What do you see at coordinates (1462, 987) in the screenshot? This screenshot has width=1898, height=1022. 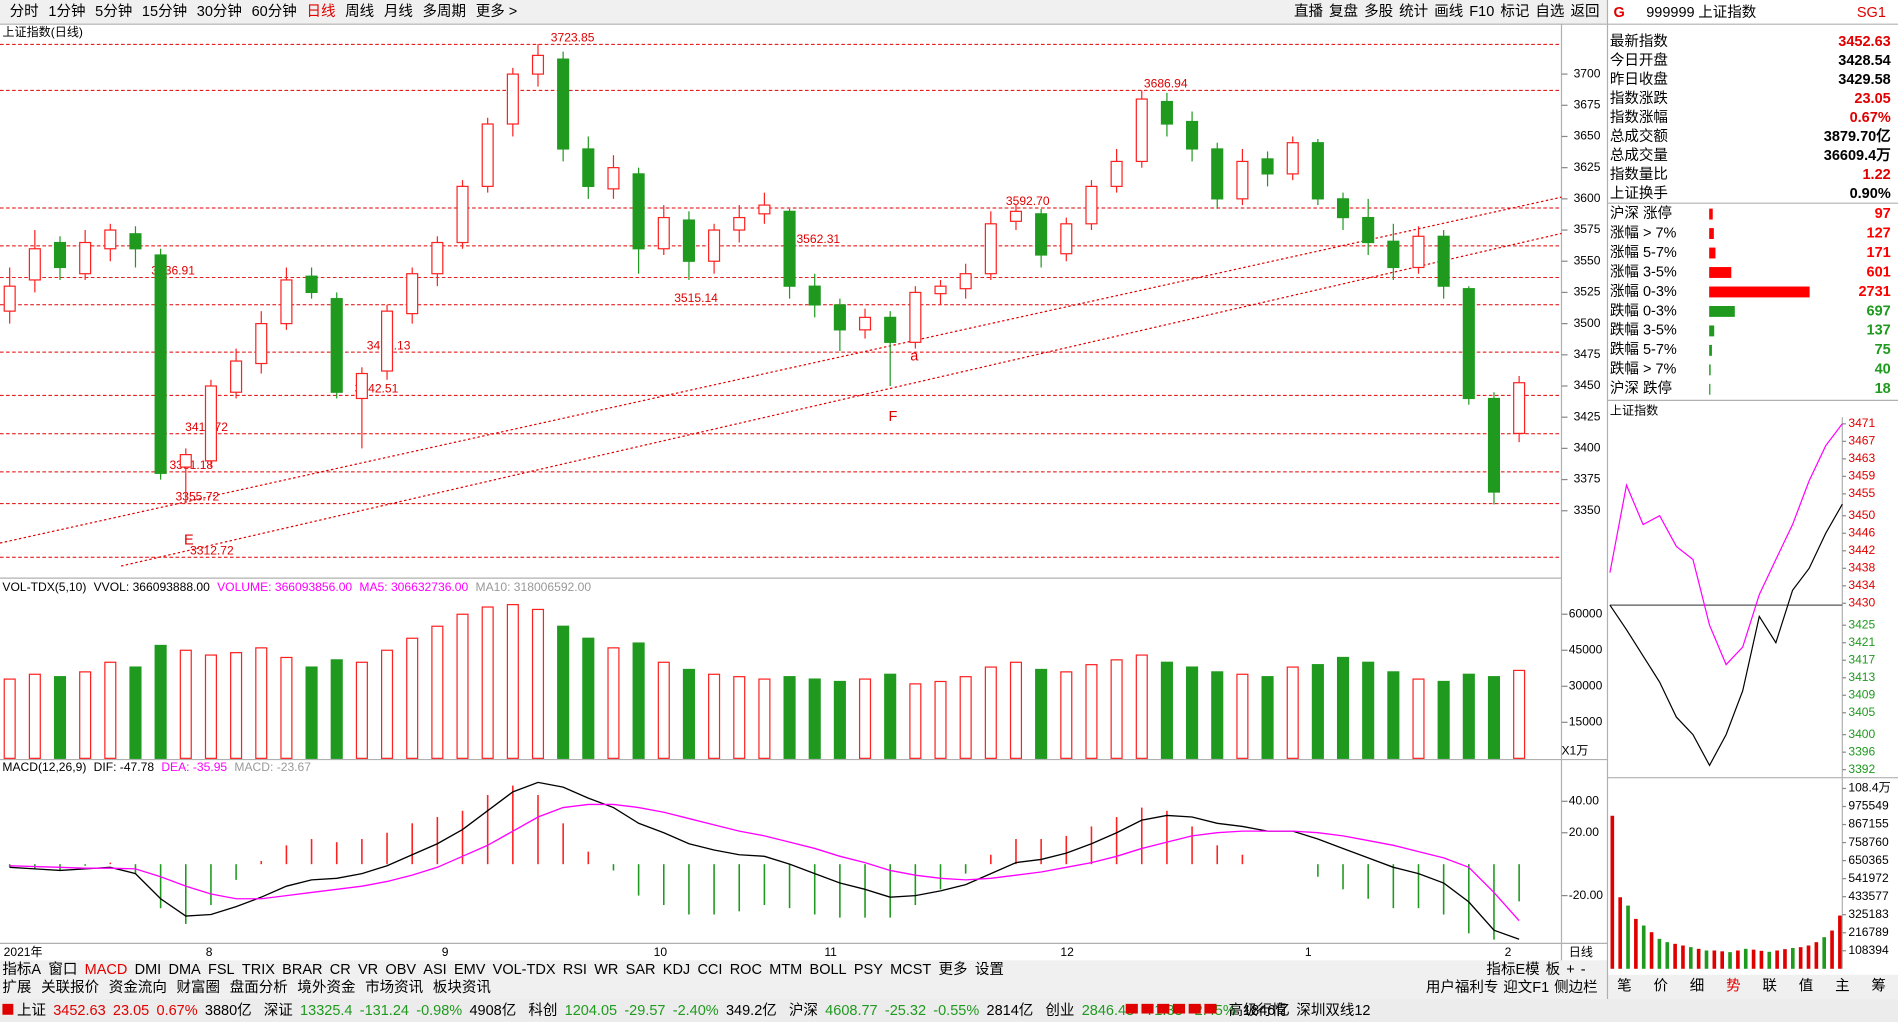 I see `tab: 用户福利专` at bounding box center [1462, 987].